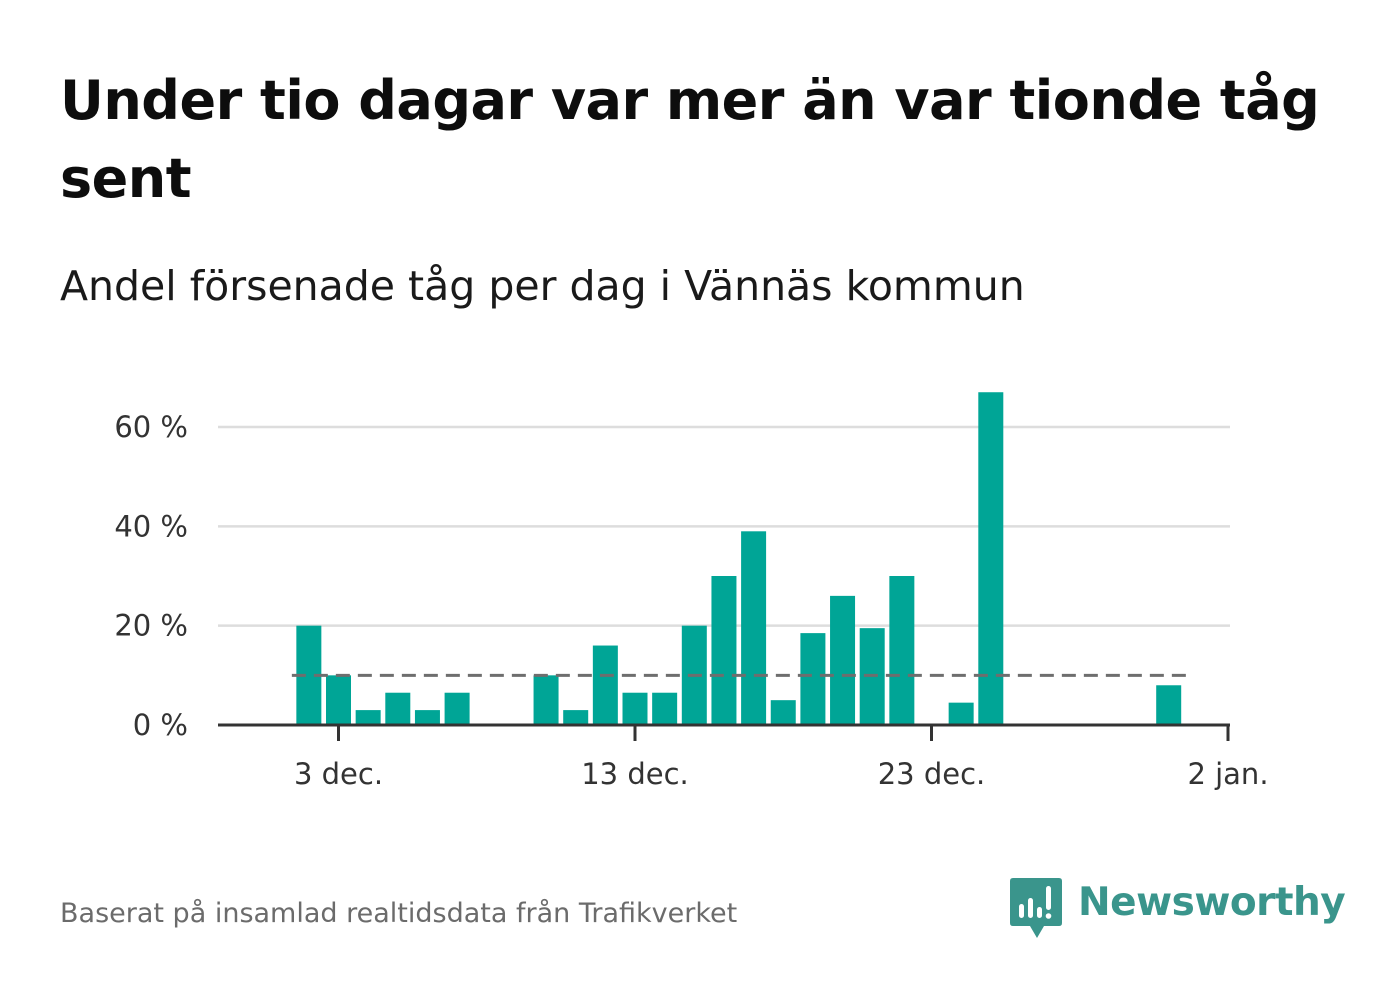  I want to click on x-axis, so click(724, 732).